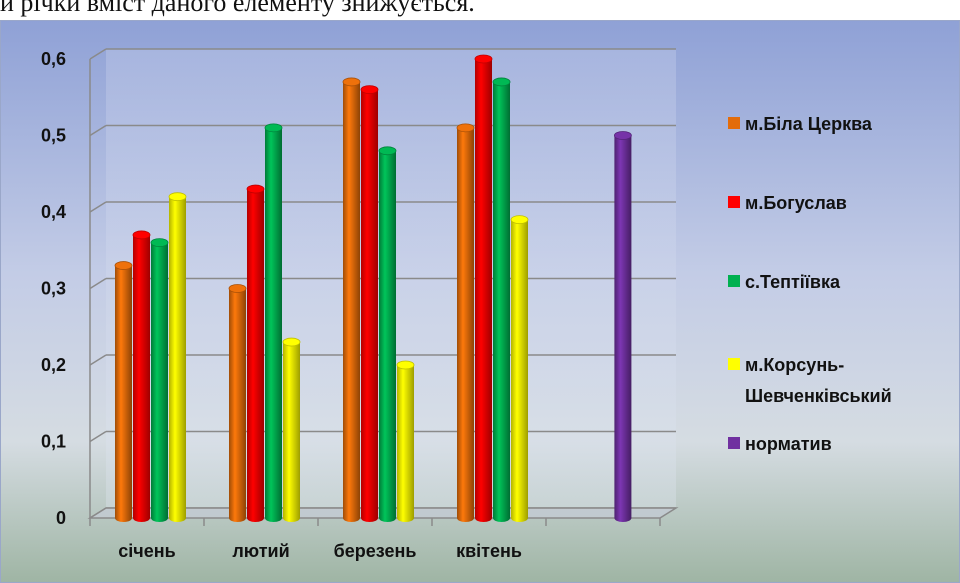 Image resolution: width=960 pixels, height=583 pixels. I want to click on y-tick-label: 0,3, so click(53, 289).